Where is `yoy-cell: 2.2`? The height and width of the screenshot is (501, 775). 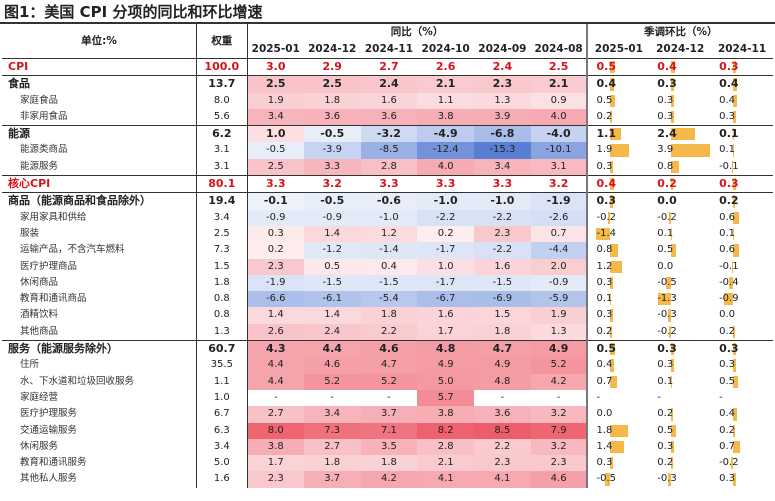
yoy-cell: 2.2 is located at coordinates (502, 447).